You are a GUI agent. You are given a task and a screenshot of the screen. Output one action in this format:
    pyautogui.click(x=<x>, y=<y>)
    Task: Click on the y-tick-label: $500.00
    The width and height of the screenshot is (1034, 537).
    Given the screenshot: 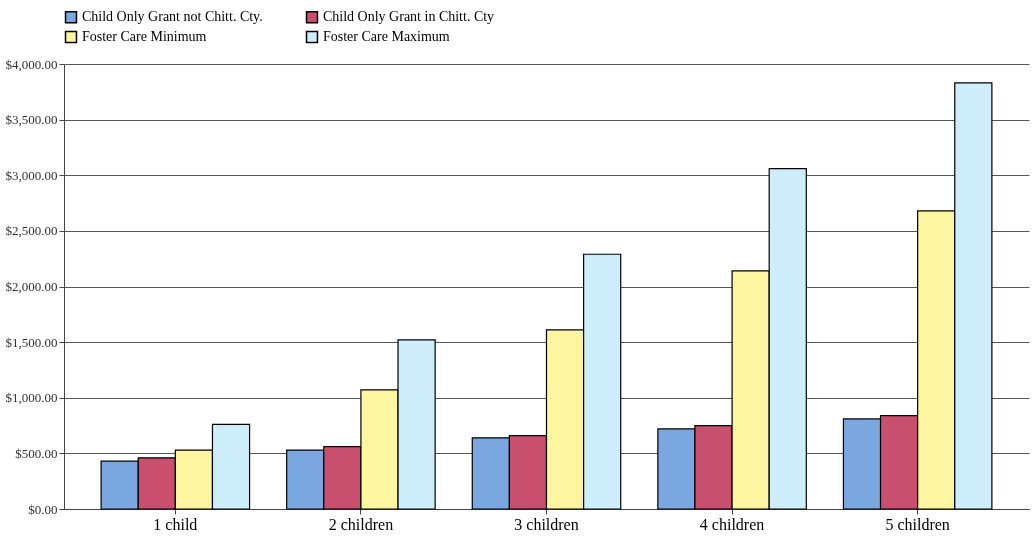 What is the action you would take?
    pyautogui.click(x=36, y=453)
    